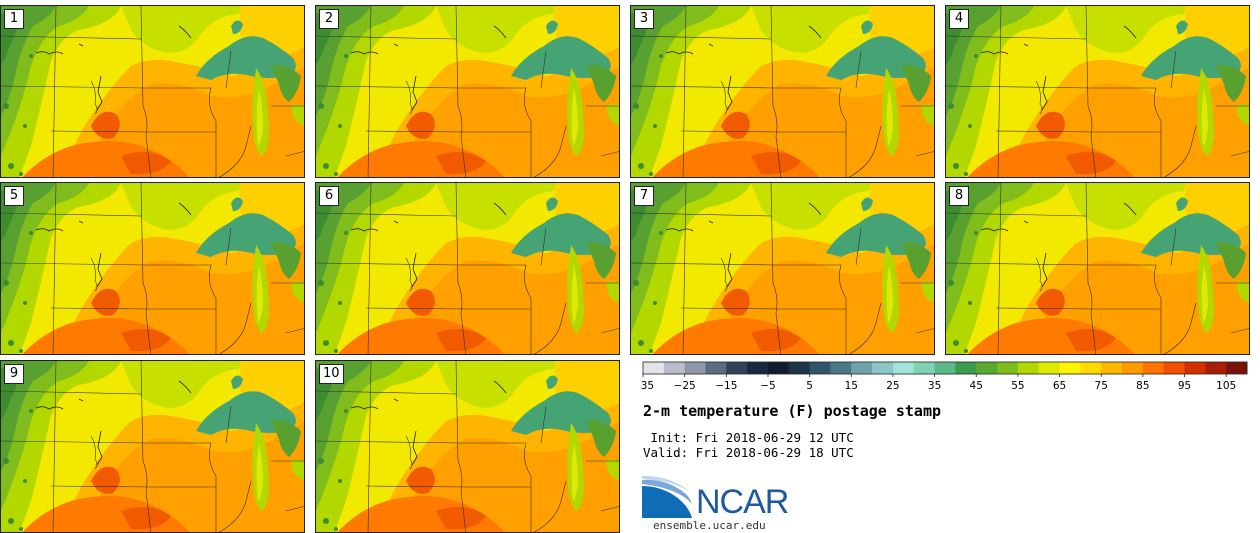  What do you see at coordinates (959, 19) in the screenshot?
I see `panel-label: 4` at bounding box center [959, 19].